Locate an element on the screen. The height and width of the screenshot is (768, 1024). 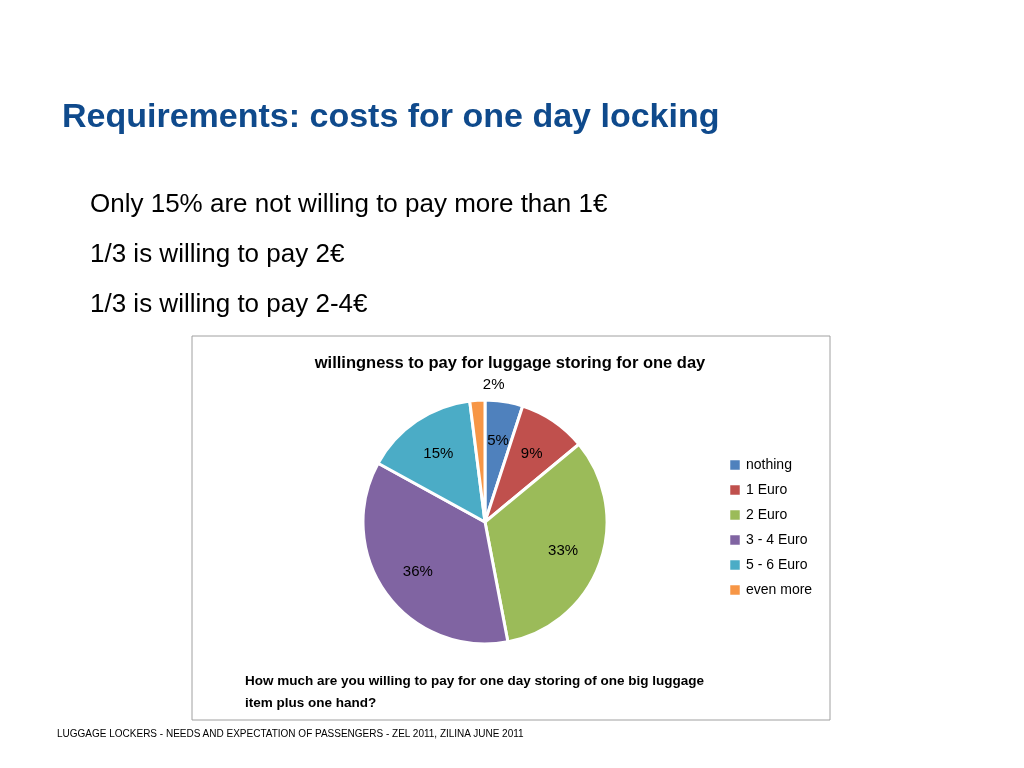
text: 1/3 is willing to pay 2-4€ is located at coordinates (229, 303).